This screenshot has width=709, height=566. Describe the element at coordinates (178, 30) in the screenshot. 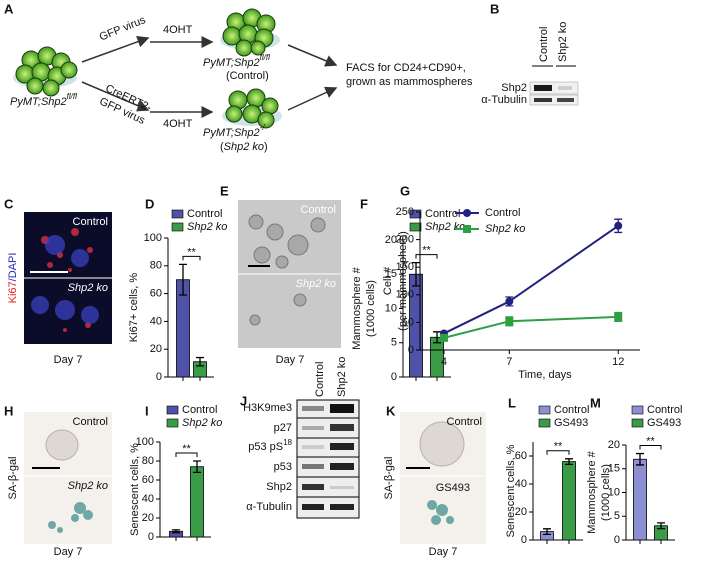

I see `treatment: 4OHT` at that location.